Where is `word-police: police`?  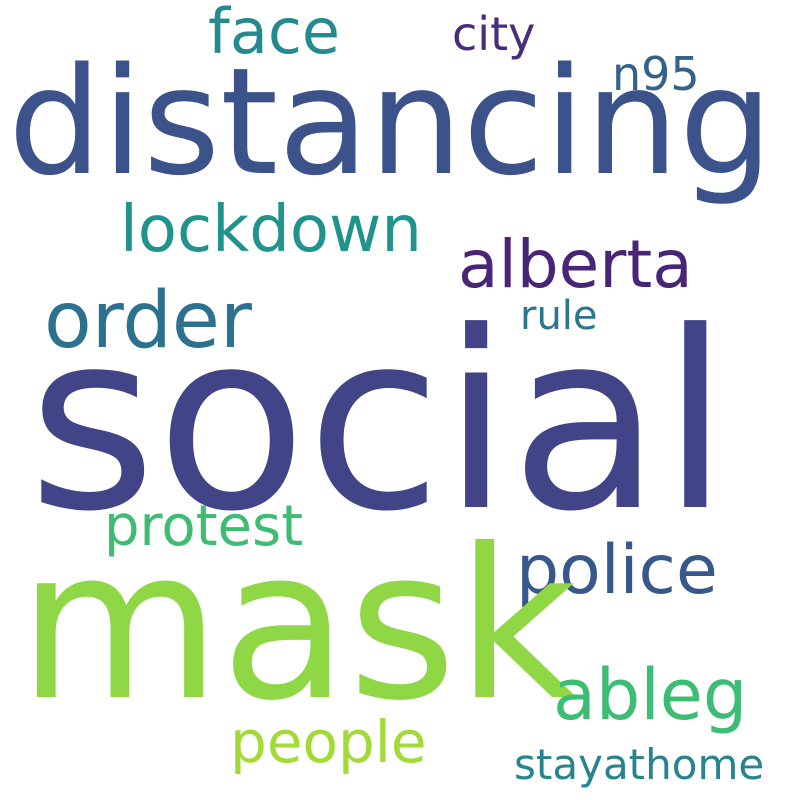
word-police: police is located at coordinates (617, 570).